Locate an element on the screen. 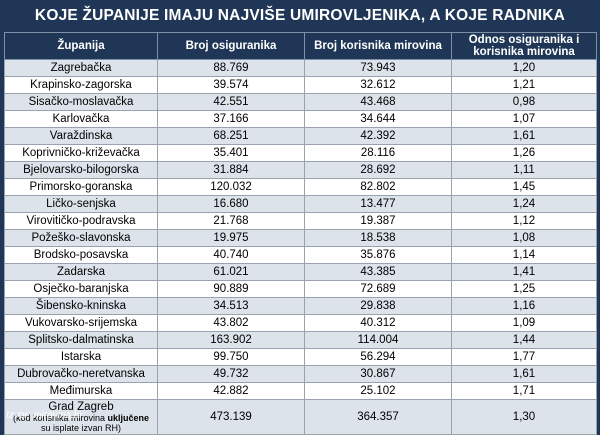 Image resolution: width=600 pixels, height=435 pixels. county-cell: Splitsko-dalmatinska is located at coordinates (81, 340).